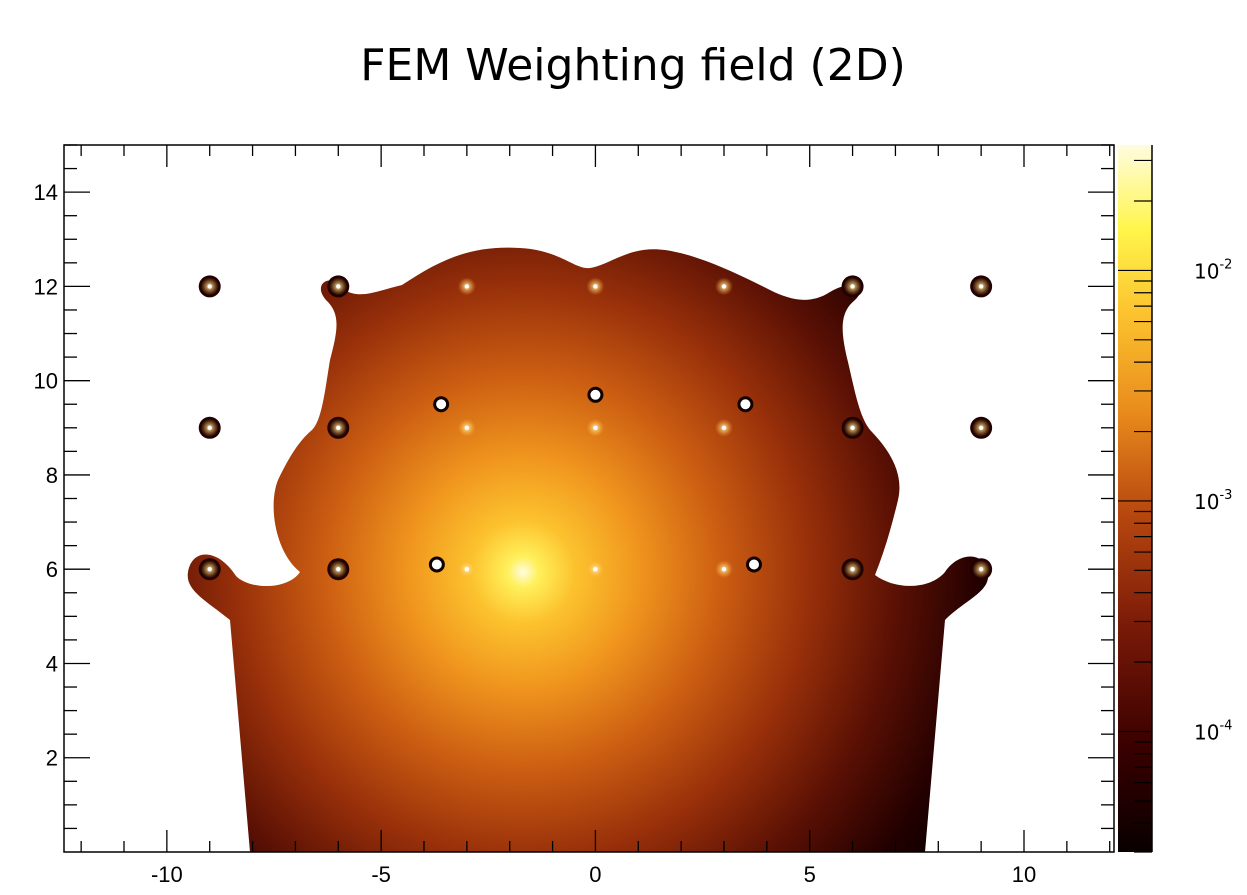 The image size is (1247, 895). I want to click on x-tick-label: 0, so click(595, 874).